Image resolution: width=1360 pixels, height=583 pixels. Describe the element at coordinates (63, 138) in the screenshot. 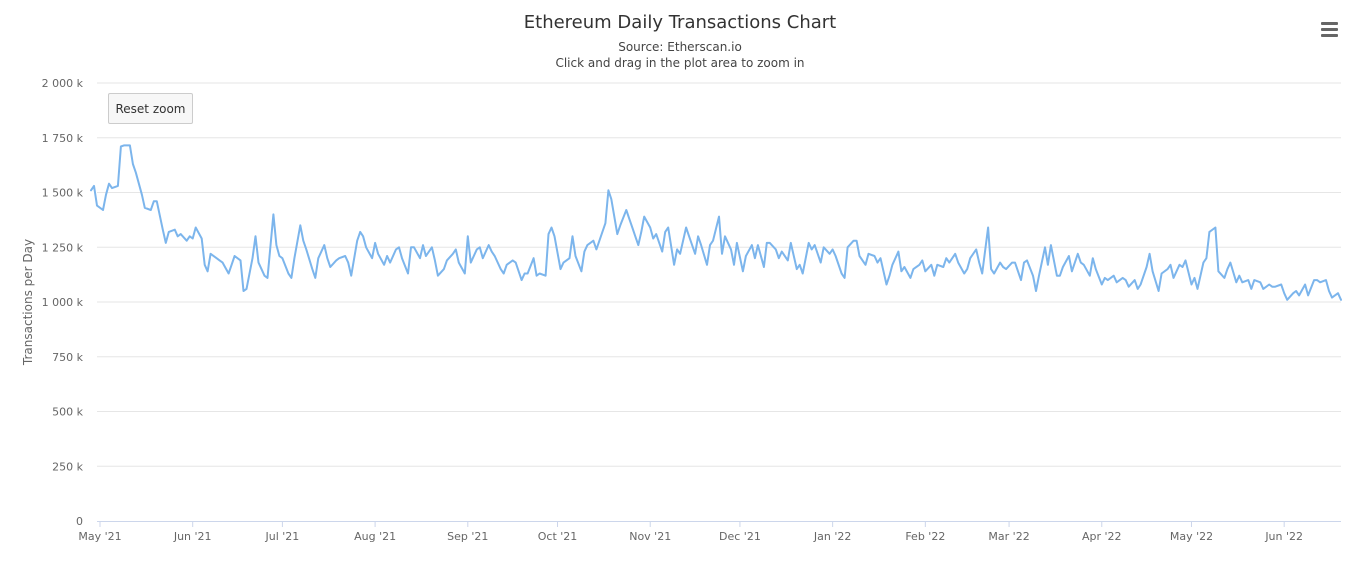

I see `y-tick-label: 1 750 k` at that location.